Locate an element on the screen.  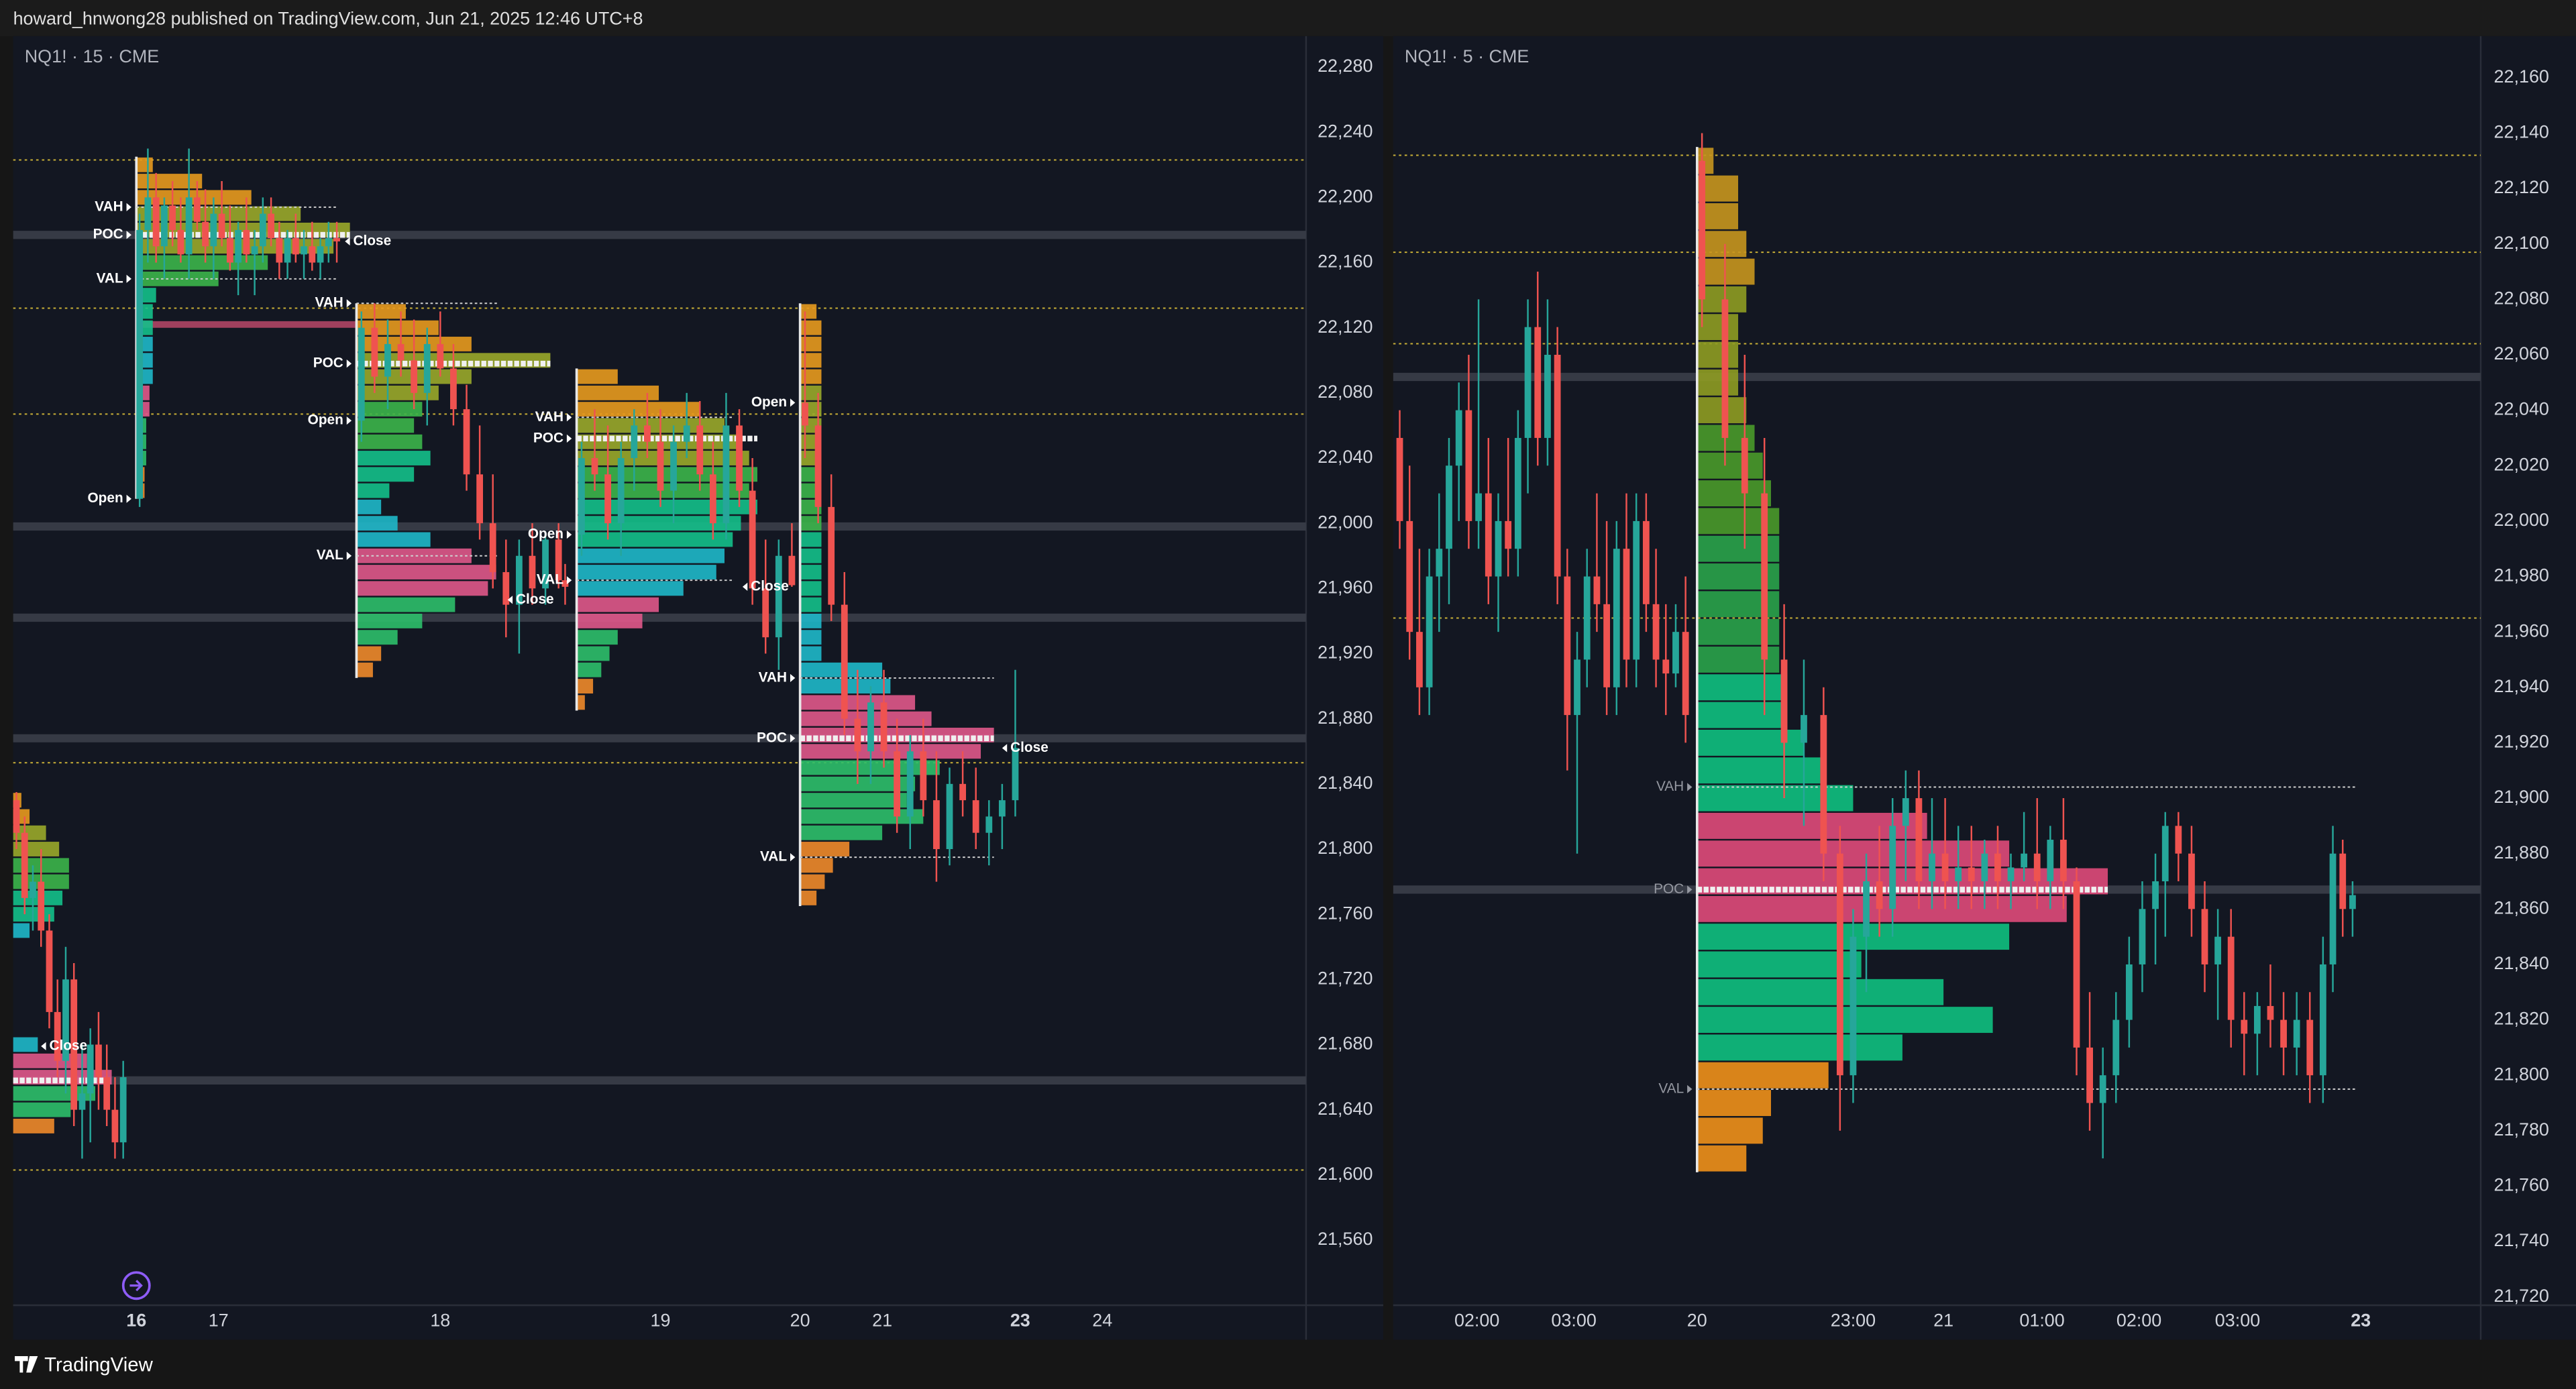
y-tick-label: 21,760 is located at coordinates (2521, 1185).